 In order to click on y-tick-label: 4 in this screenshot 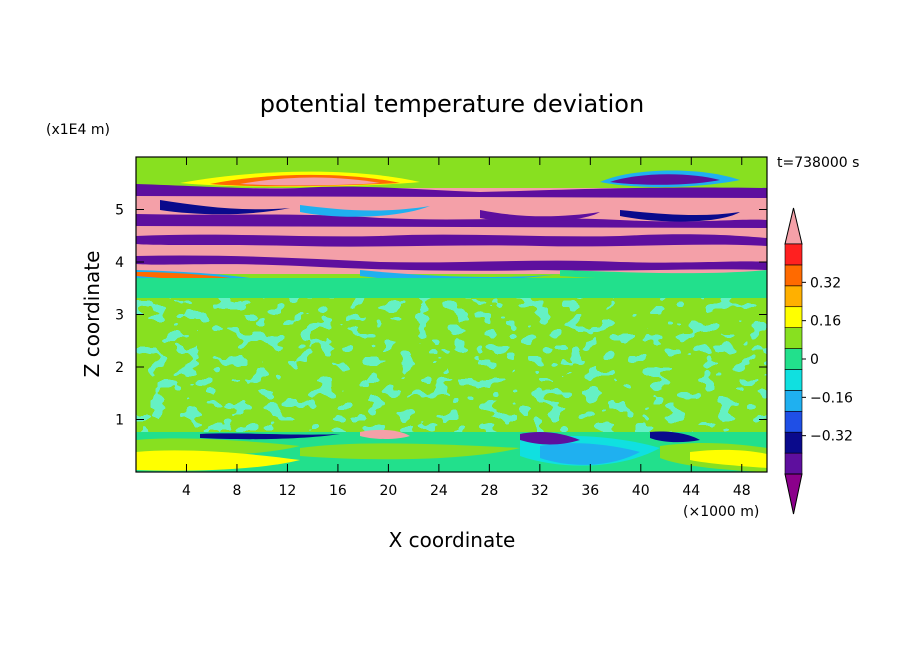, I will do `click(119, 263)`.